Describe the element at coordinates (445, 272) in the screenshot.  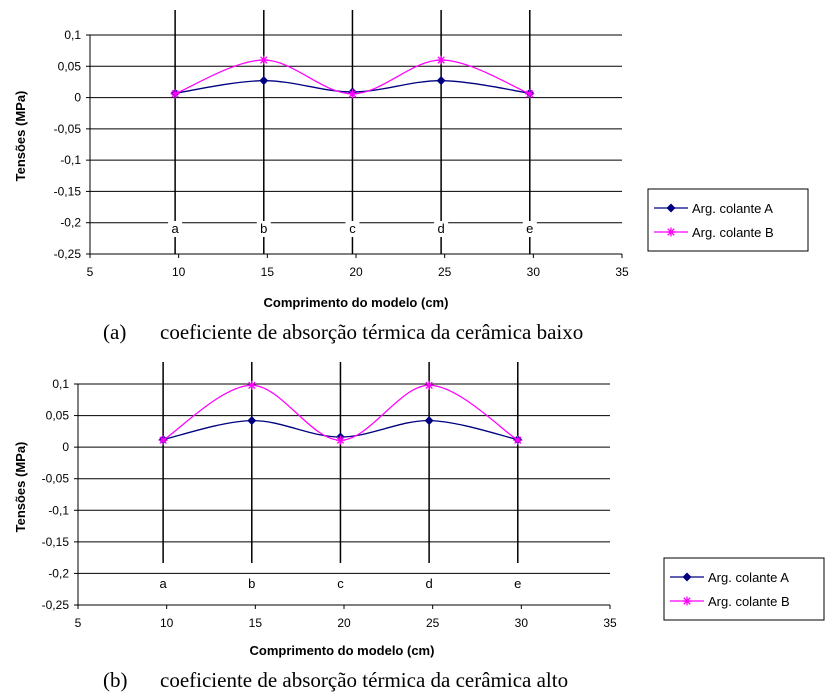
I see `chart-a-x-tick-label: 25` at that location.